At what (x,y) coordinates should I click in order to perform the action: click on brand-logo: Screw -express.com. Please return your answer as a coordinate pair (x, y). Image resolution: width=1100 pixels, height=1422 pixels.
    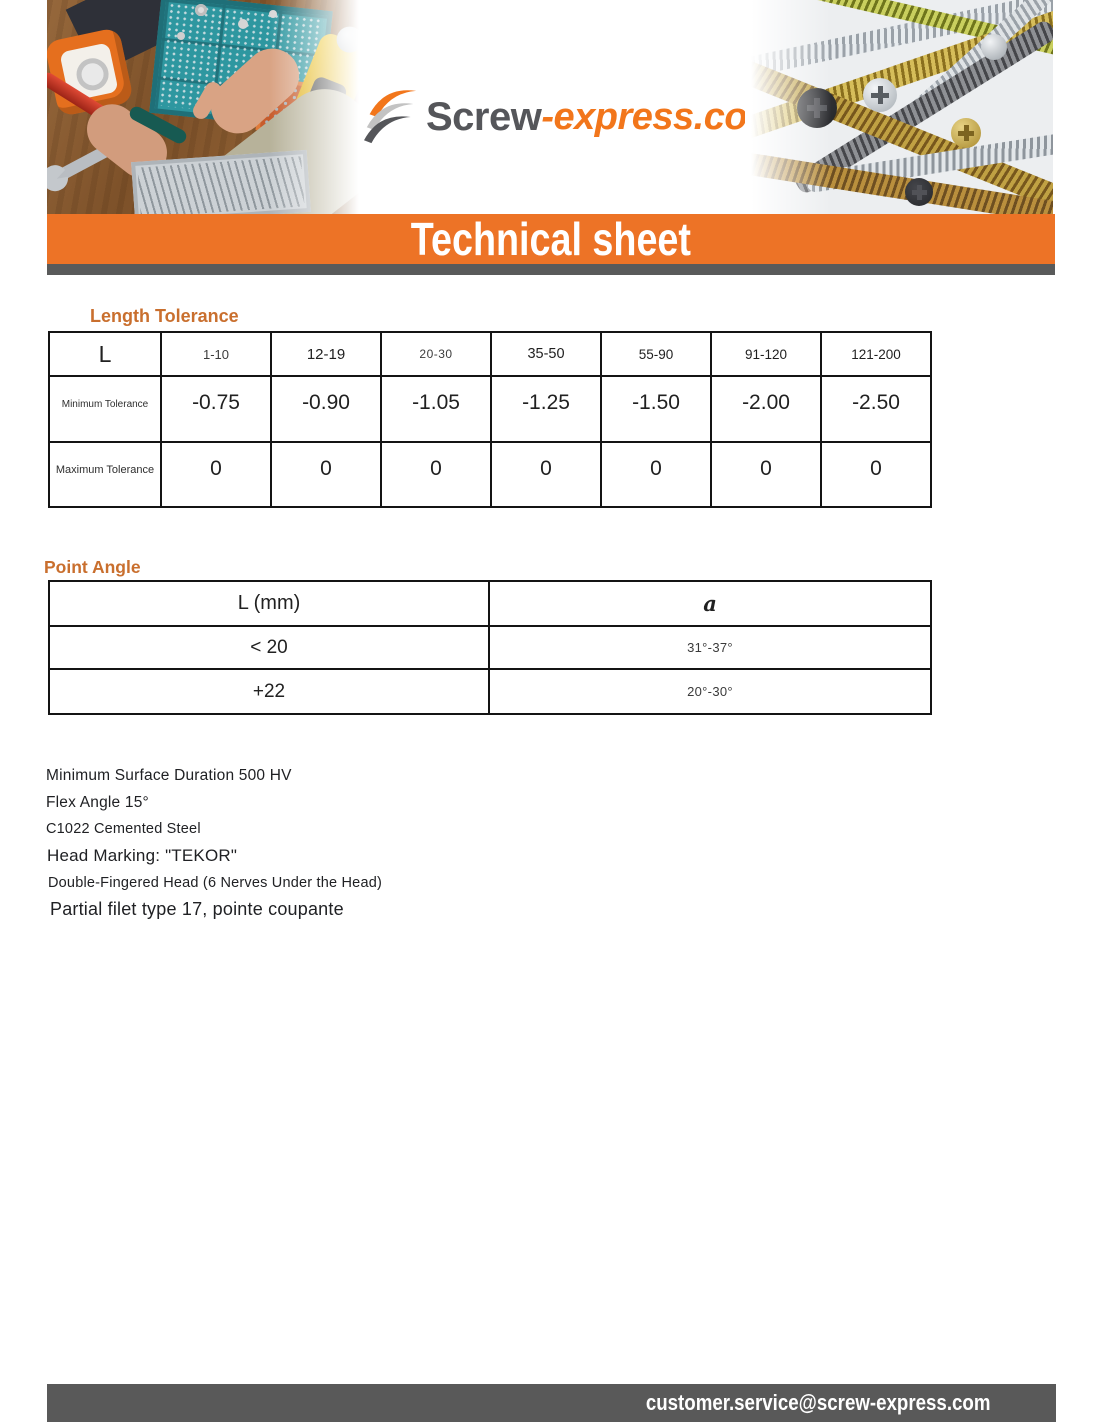
    Looking at the image, I should click on (572, 117).